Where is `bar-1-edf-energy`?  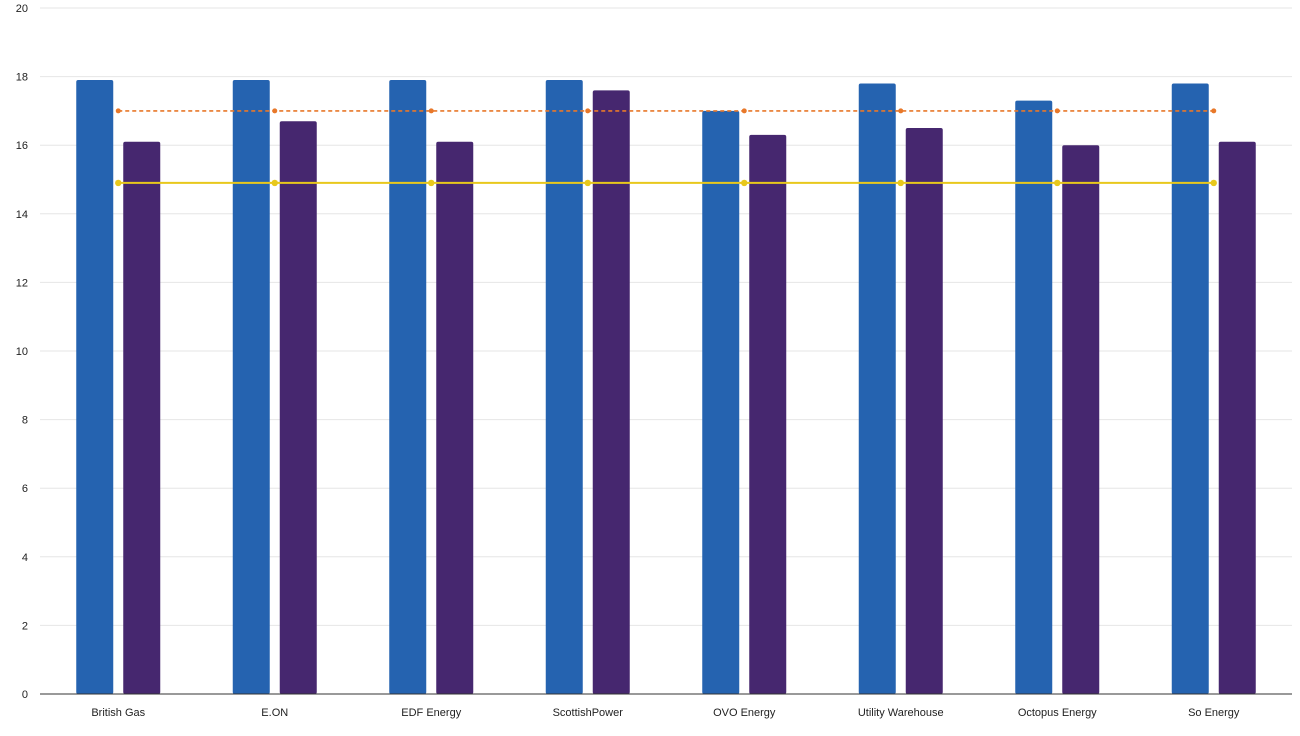 bar-1-edf-energy is located at coordinates (408, 387).